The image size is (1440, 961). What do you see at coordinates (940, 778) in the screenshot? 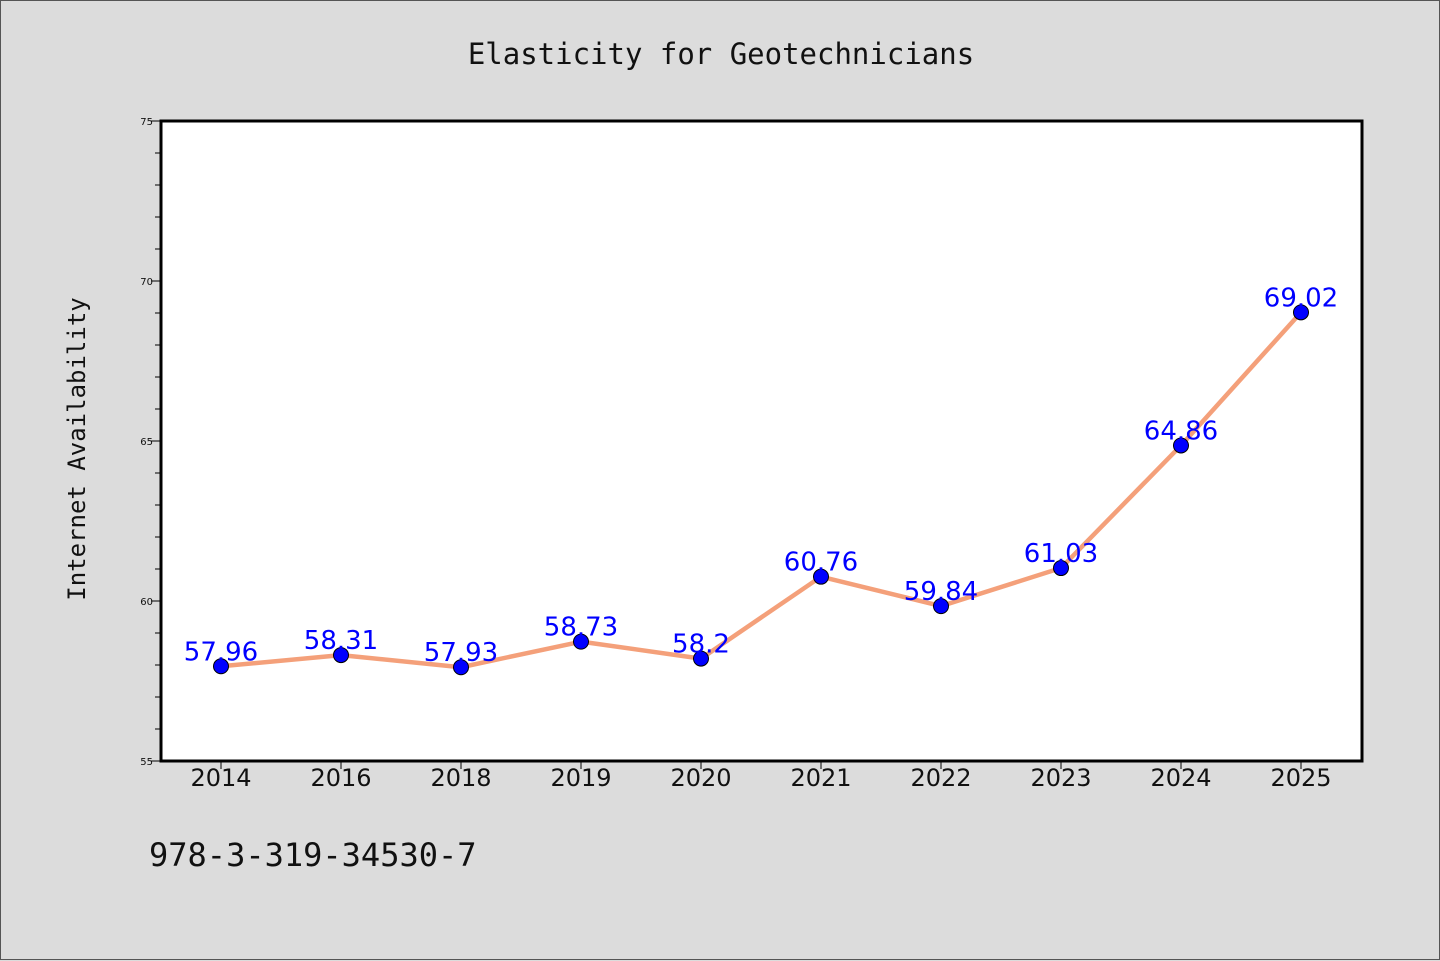
I see `x-tick-label: 2022` at bounding box center [940, 778].